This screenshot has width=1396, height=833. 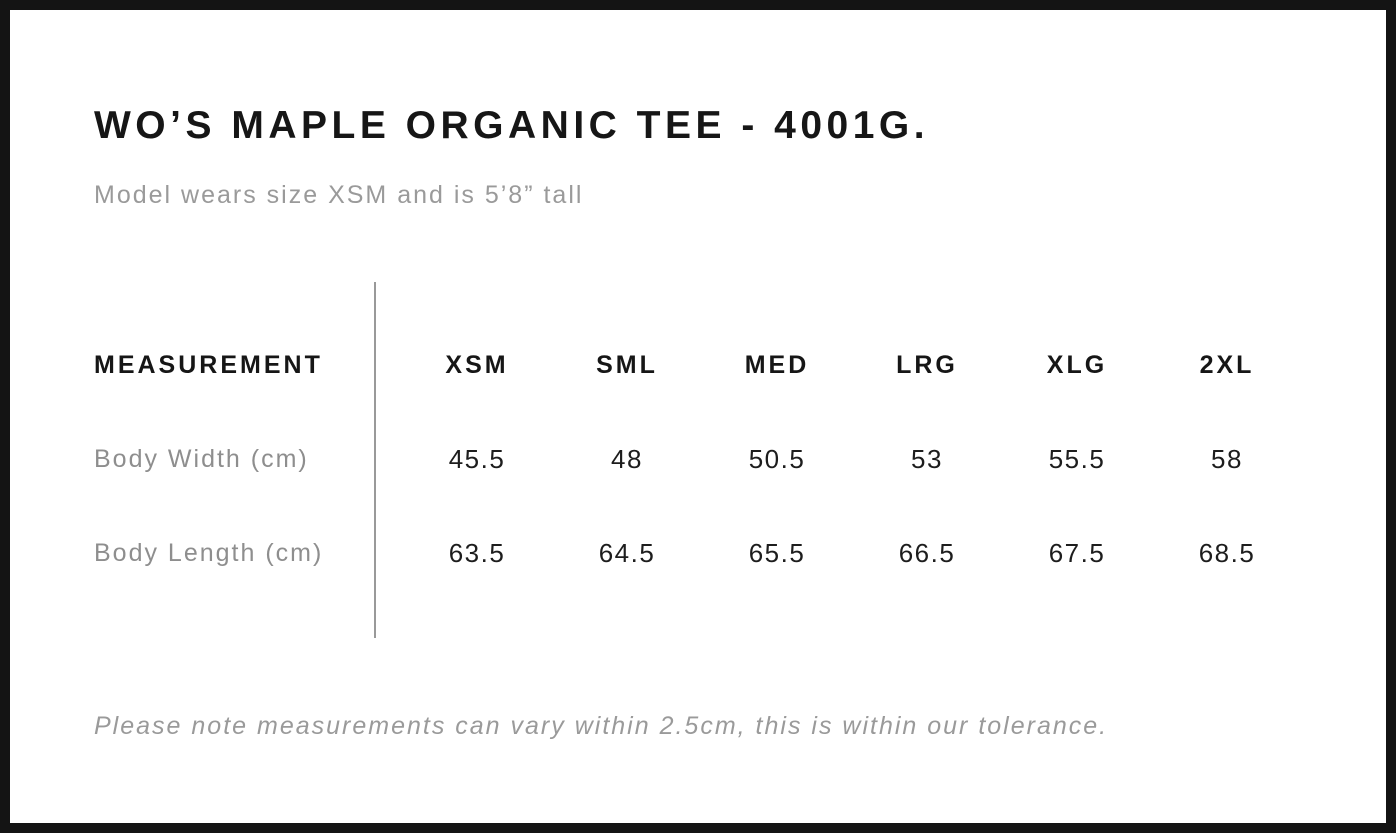 What do you see at coordinates (375, 459) in the screenshot?
I see `vertical-divider` at bounding box center [375, 459].